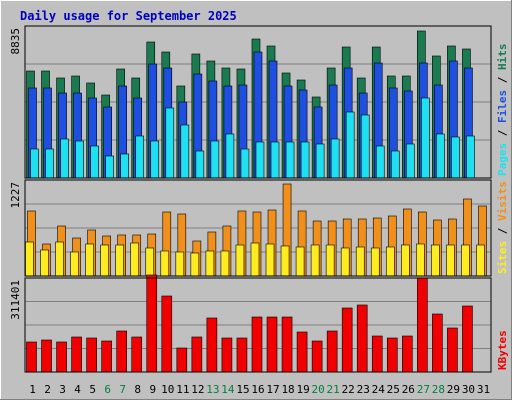  I want to click on x-tick-day-30: 30, so click(468, 389).